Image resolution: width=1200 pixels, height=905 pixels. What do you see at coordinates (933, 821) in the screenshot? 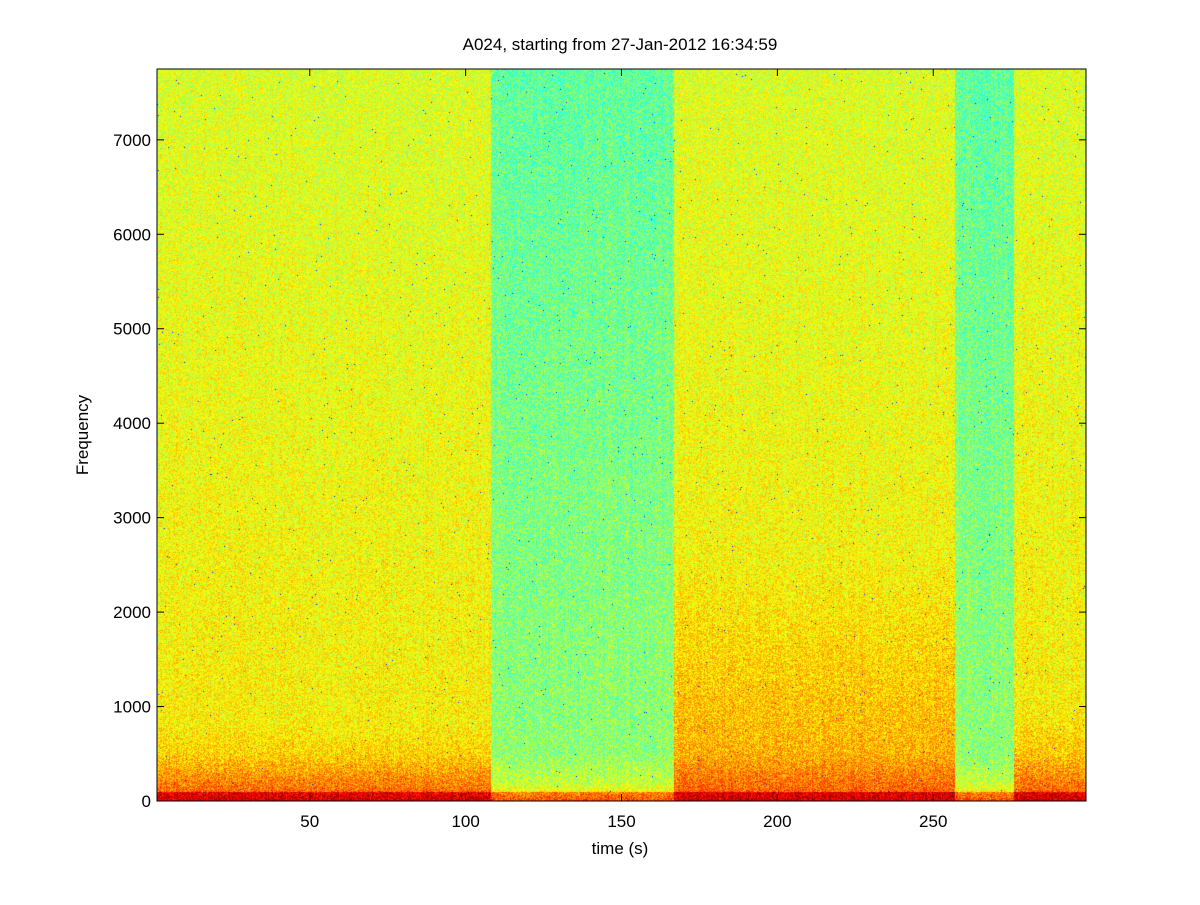
I see `x-tick-label: 250` at bounding box center [933, 821].